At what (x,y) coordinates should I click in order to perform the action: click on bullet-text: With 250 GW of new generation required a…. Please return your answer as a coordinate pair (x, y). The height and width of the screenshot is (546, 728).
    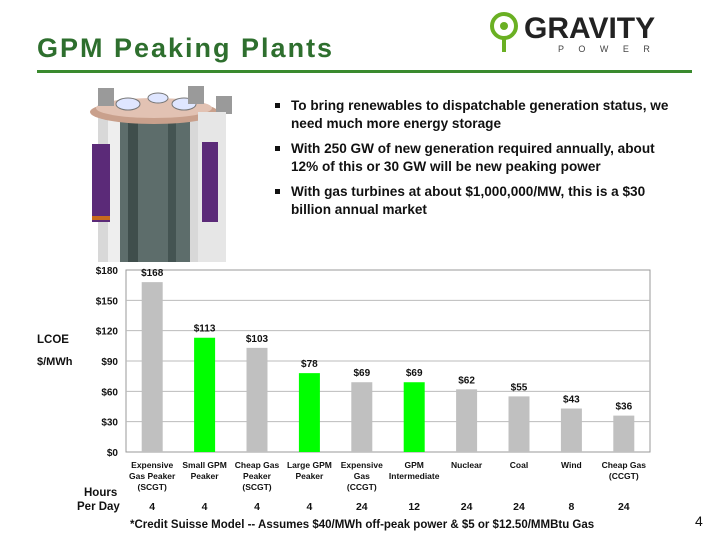
    Looking at the image, I should click on (473, 157).